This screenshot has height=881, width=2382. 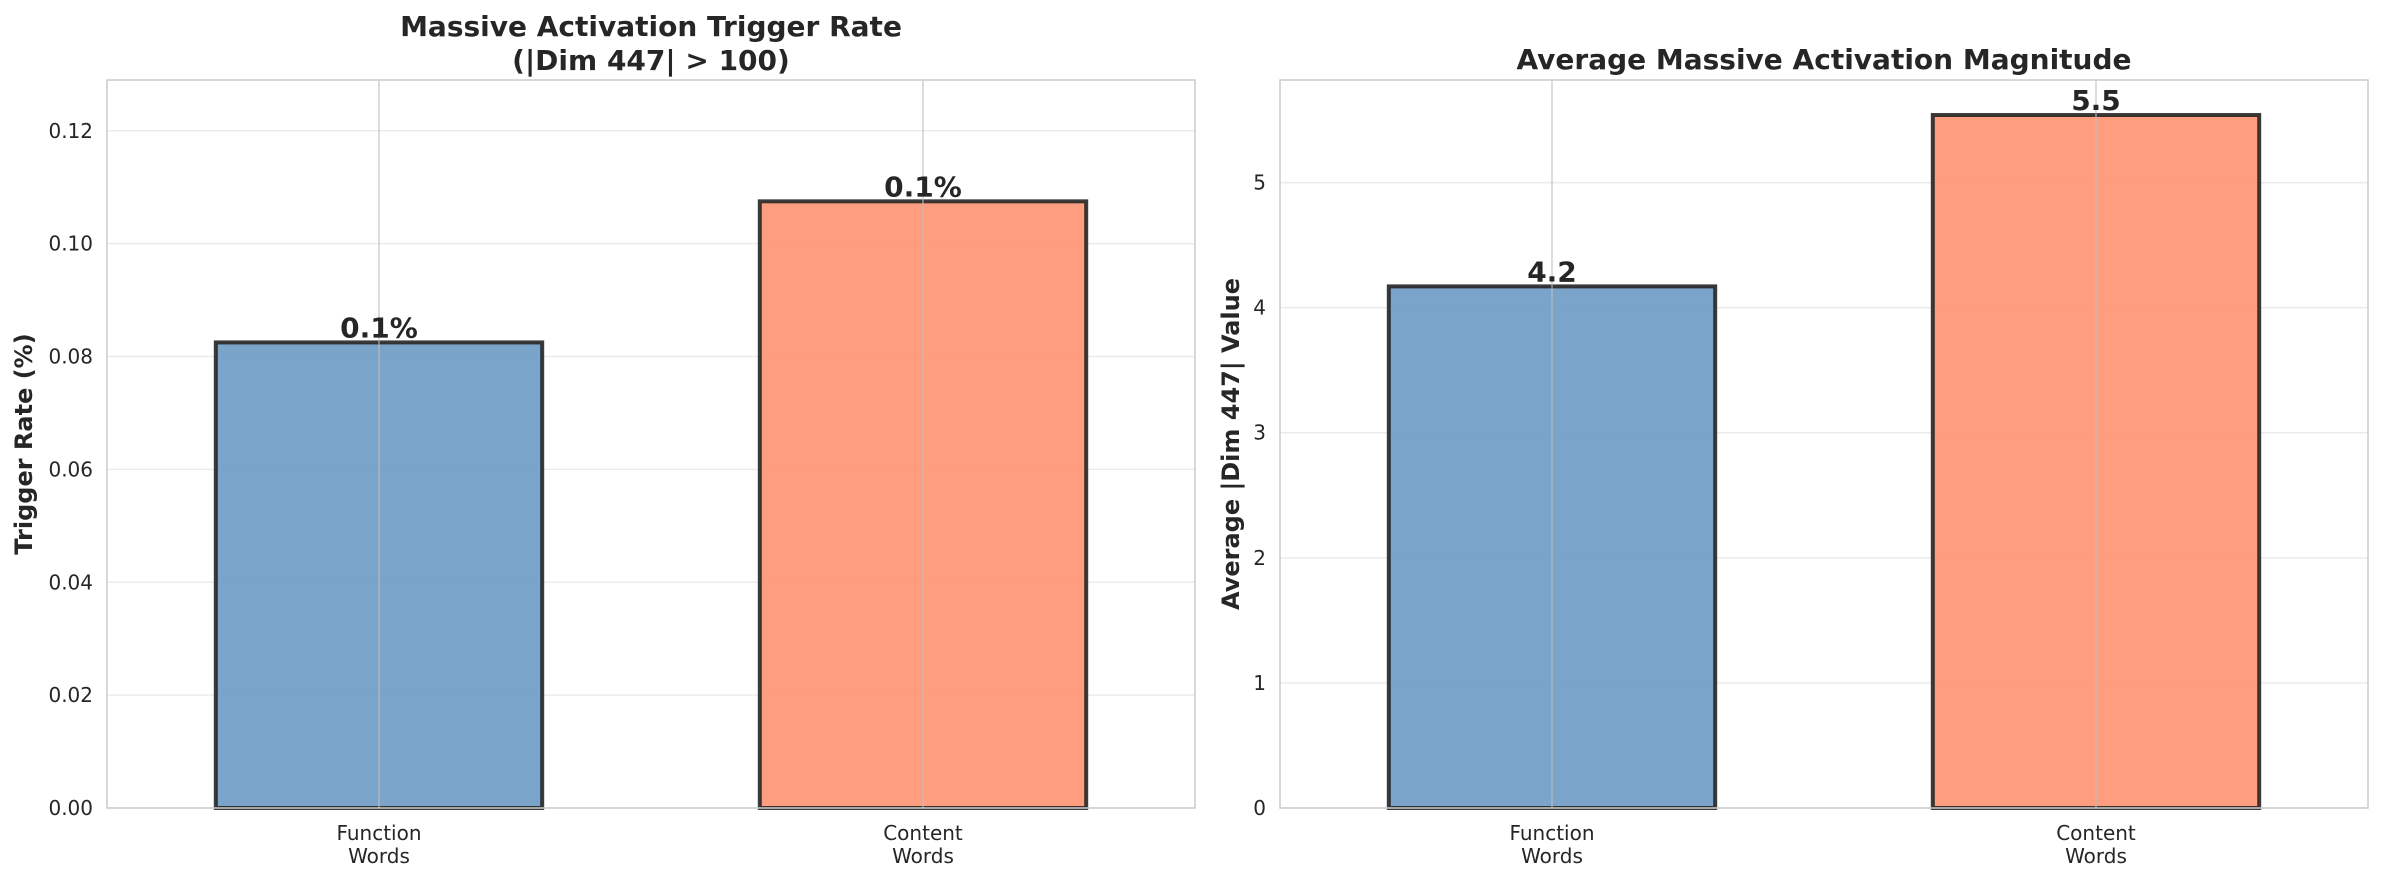 What do you see at coordinates (70, 357) in the screenshot?
I see `y-tick-label: 0.08` at bounding box center [70, 357].